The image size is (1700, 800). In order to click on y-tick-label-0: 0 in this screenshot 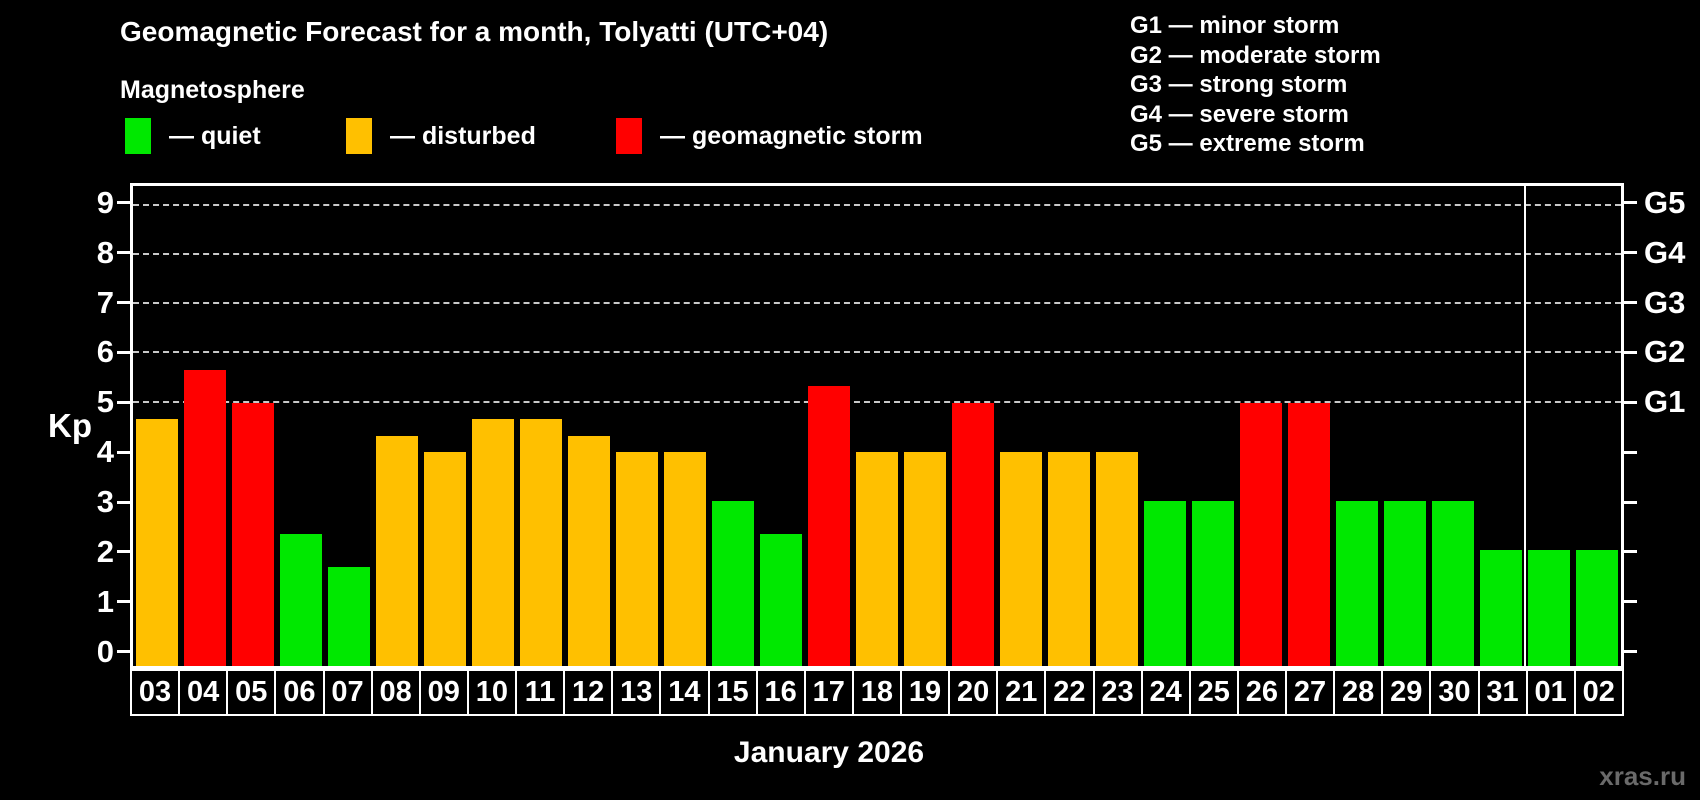, I will do `click(105, 651)`.